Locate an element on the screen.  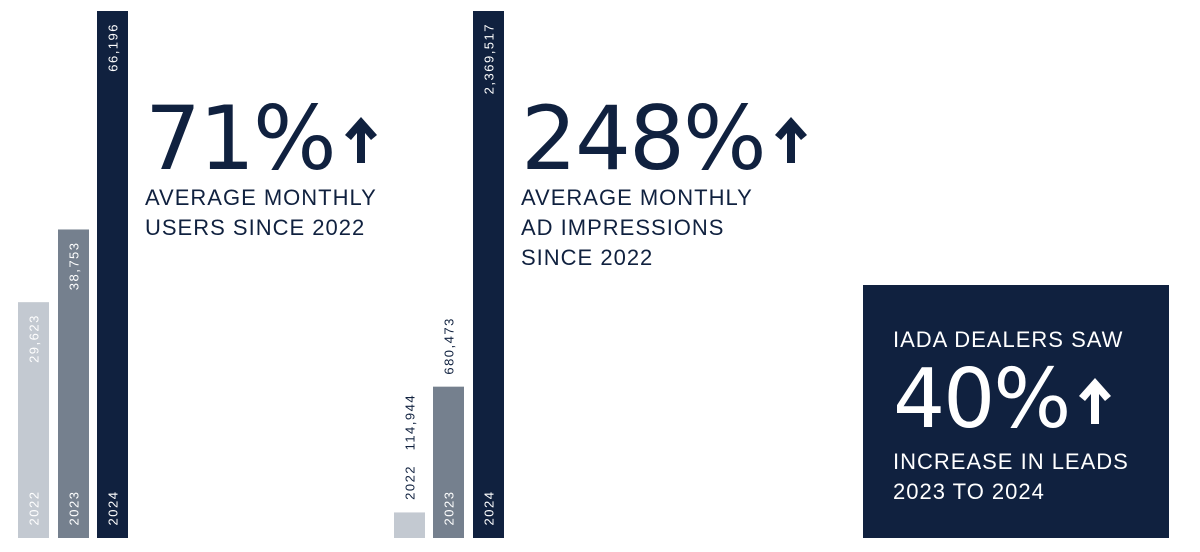
value-label-2023: 680,473 is located at coordinates (449, 346).